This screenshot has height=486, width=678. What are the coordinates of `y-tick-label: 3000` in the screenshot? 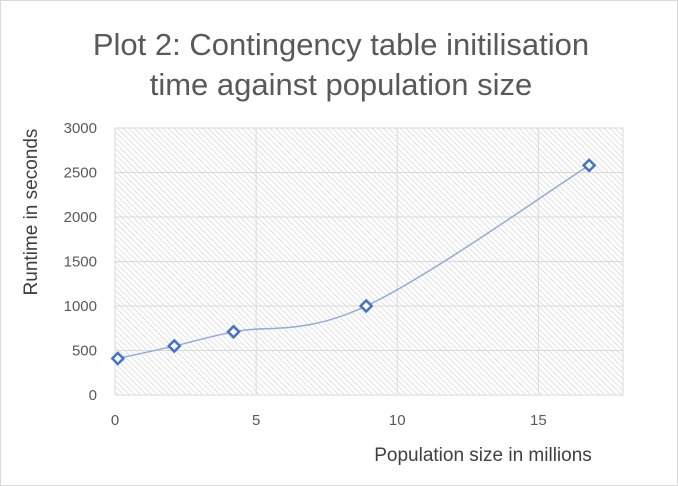 It's located at (80, 128).